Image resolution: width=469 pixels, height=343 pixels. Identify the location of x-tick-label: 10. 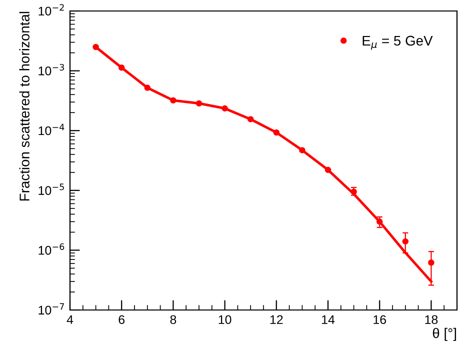
(225, 319).